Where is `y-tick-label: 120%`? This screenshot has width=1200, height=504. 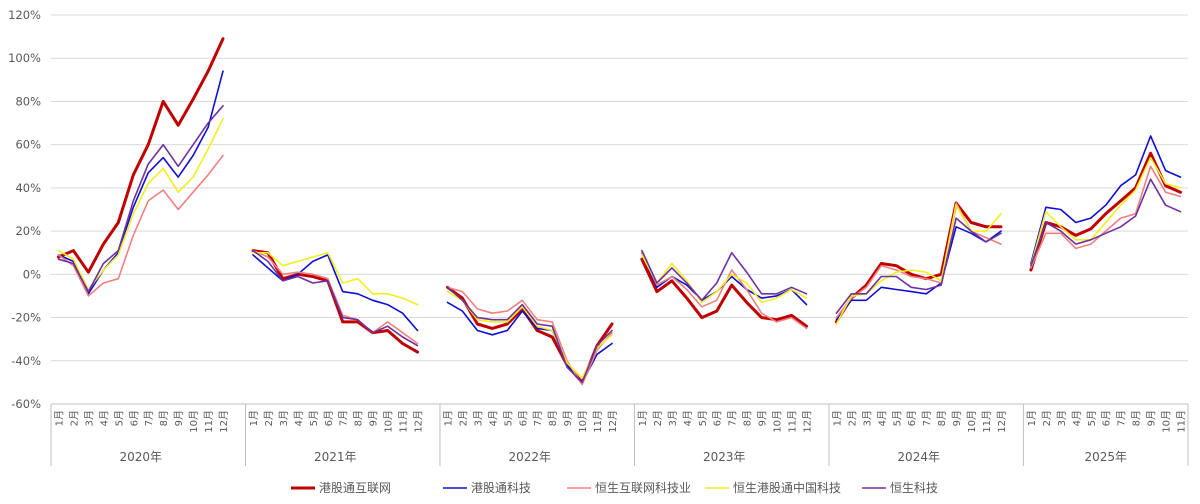 y-tick-label: 120% is located at coordinates (24, 15).